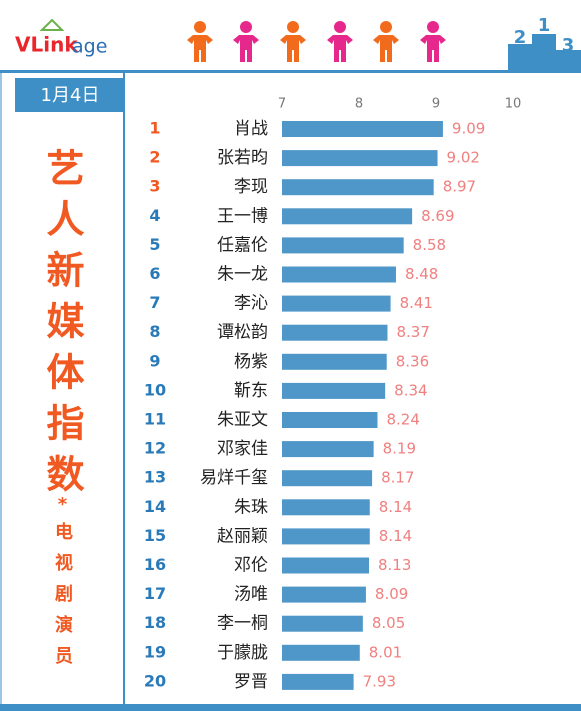 The width and height of the screenshot is (581, 711). Describe the element at coordinates (251, 507) in the screenshot. I see `name: 朱珠` at that location.